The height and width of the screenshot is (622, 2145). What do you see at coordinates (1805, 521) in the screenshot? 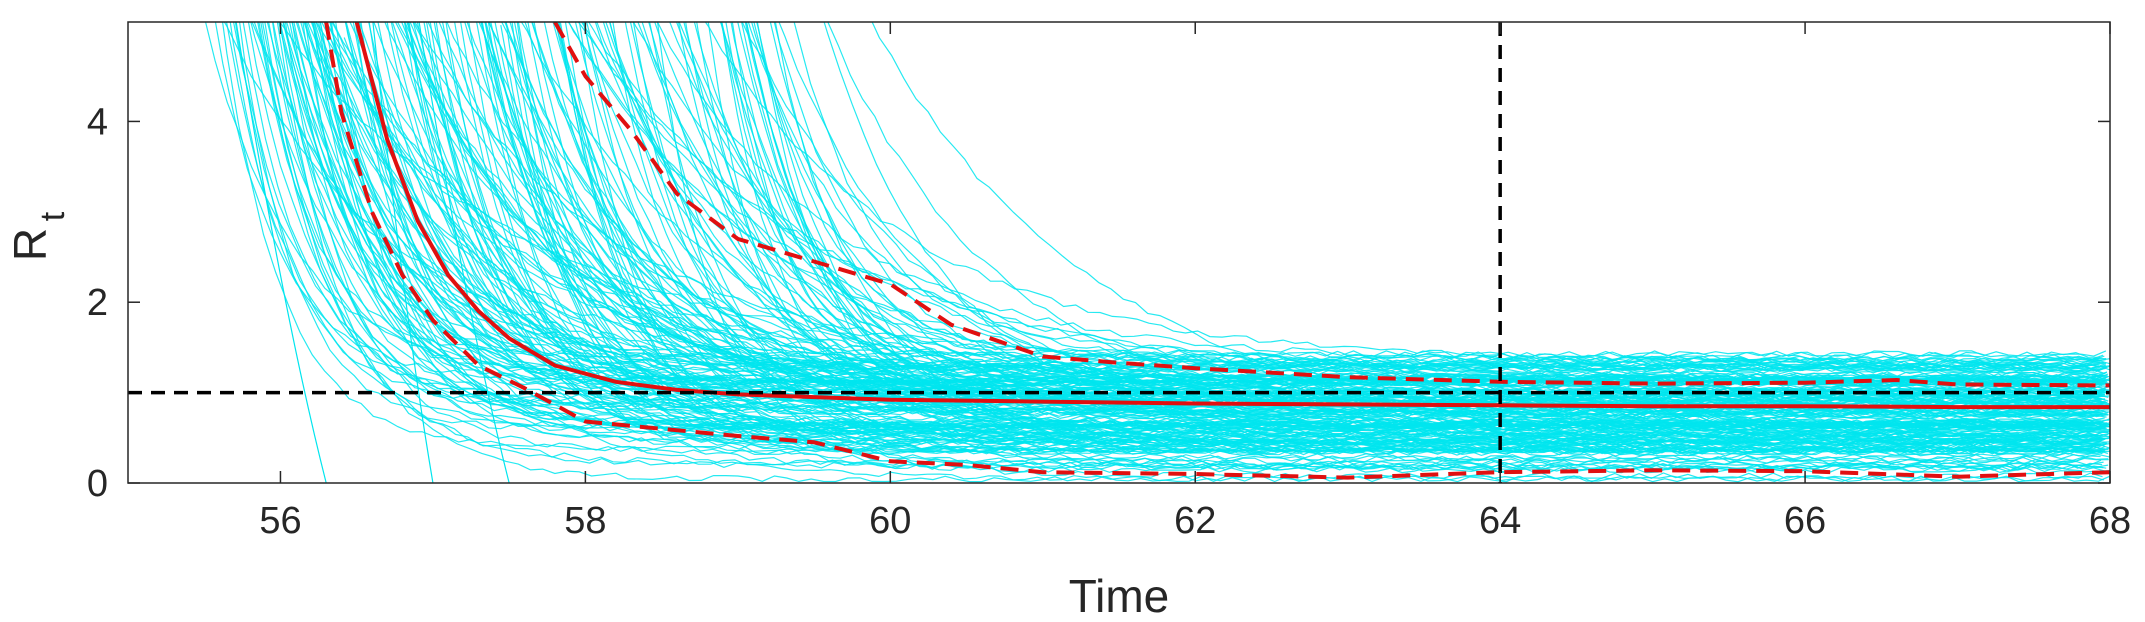
I see `x-tick-label: 66` at bounding box center [1805, 521].